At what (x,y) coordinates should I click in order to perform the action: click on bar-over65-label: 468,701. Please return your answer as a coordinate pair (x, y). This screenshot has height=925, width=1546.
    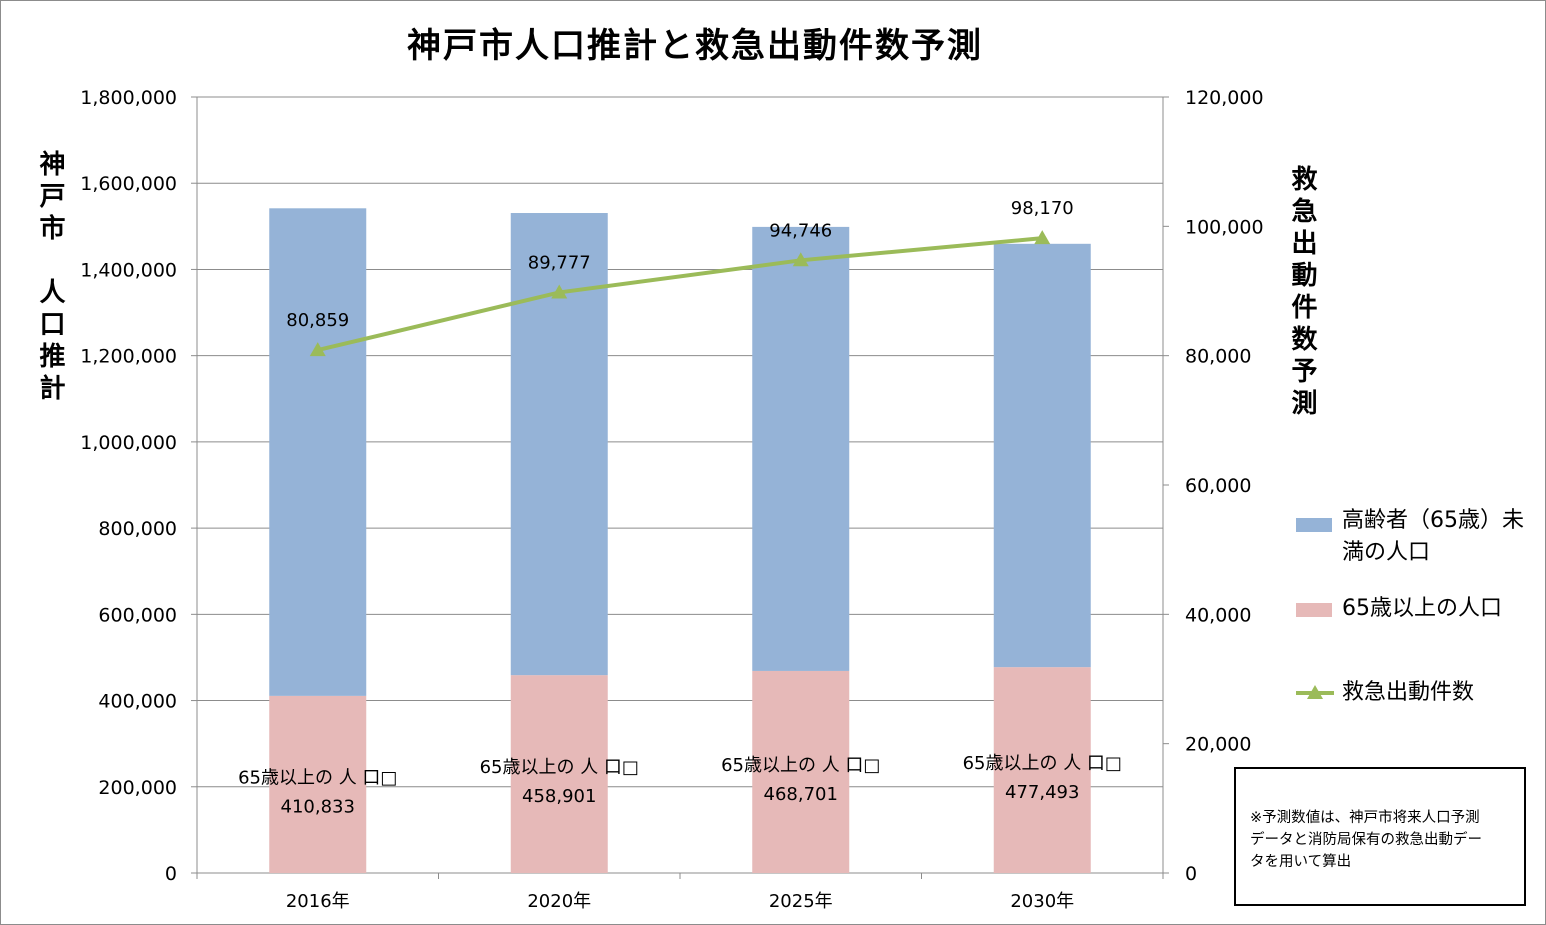
    Looking at the image, I should click on (801, 794).